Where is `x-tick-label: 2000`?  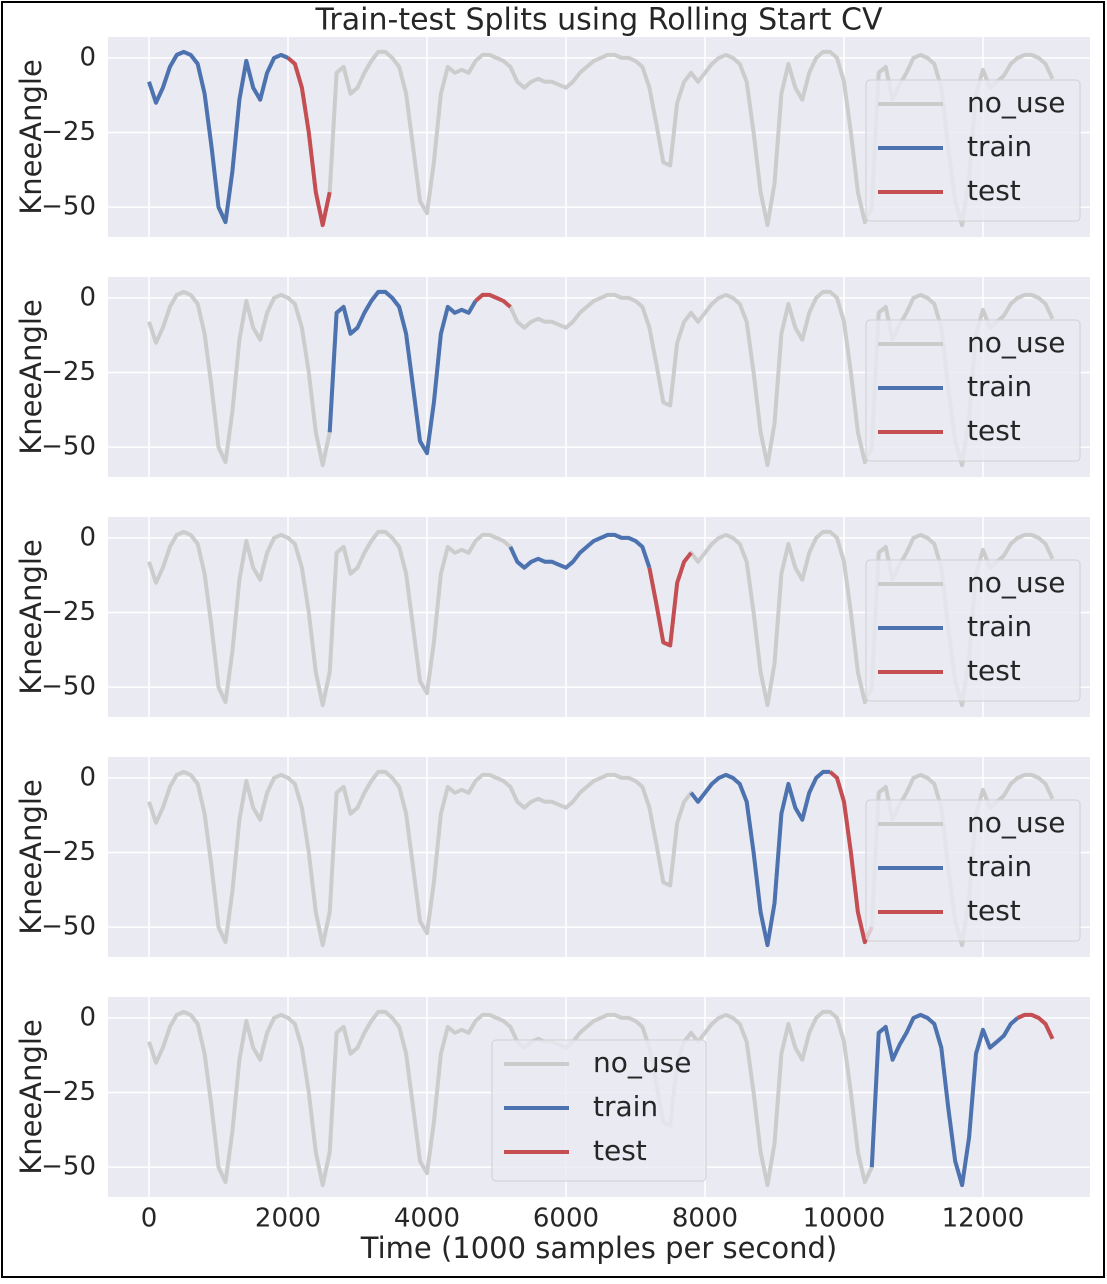 x-tick-label: 2000 is located at coordinates (288, 1219).